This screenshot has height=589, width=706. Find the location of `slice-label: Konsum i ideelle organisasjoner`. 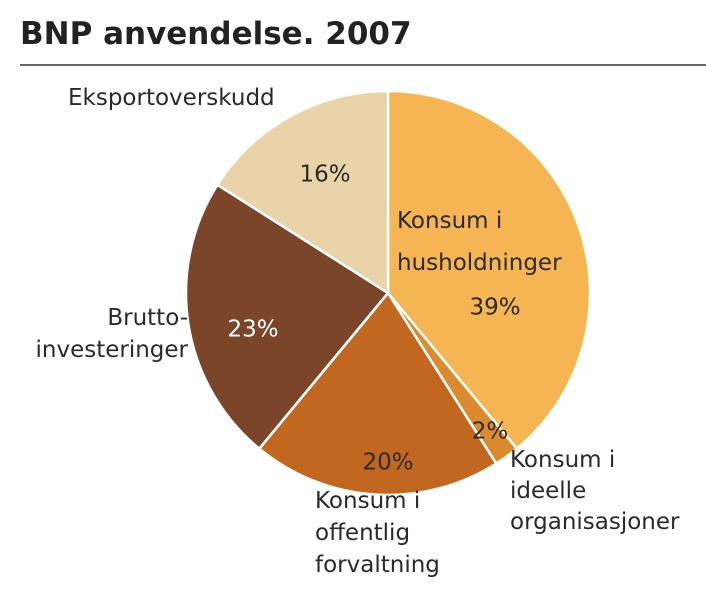

slice-label: Konsum i ideelle organisasjoner is located at coordinates (595, 491).